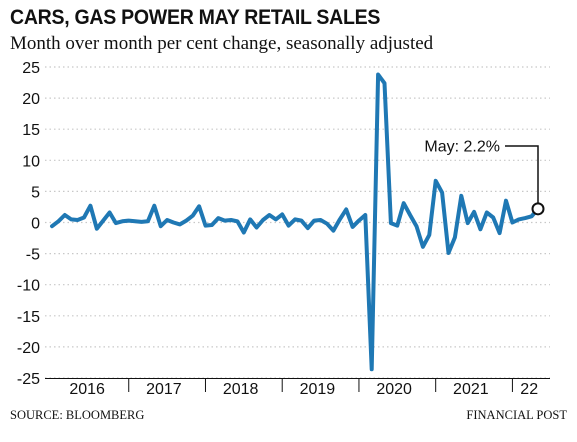 This screenshot has height=442, width=577. What do you see at coordinates (394, 389) in the screenshot?
I see `x-tick-label: 2020` at bounding box center [394, 389].